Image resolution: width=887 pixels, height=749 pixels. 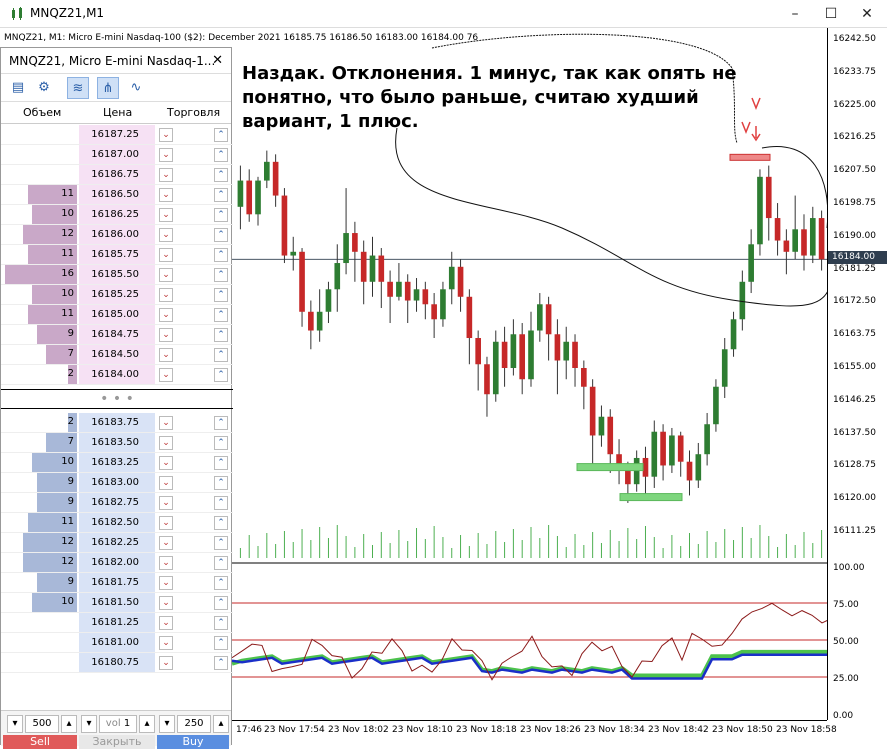 What do you see at coordinates (117, 623) in the screenshot?
I see `bid-row: 16181.25 ⌄ ⌃` at bounding box center [117, 623].